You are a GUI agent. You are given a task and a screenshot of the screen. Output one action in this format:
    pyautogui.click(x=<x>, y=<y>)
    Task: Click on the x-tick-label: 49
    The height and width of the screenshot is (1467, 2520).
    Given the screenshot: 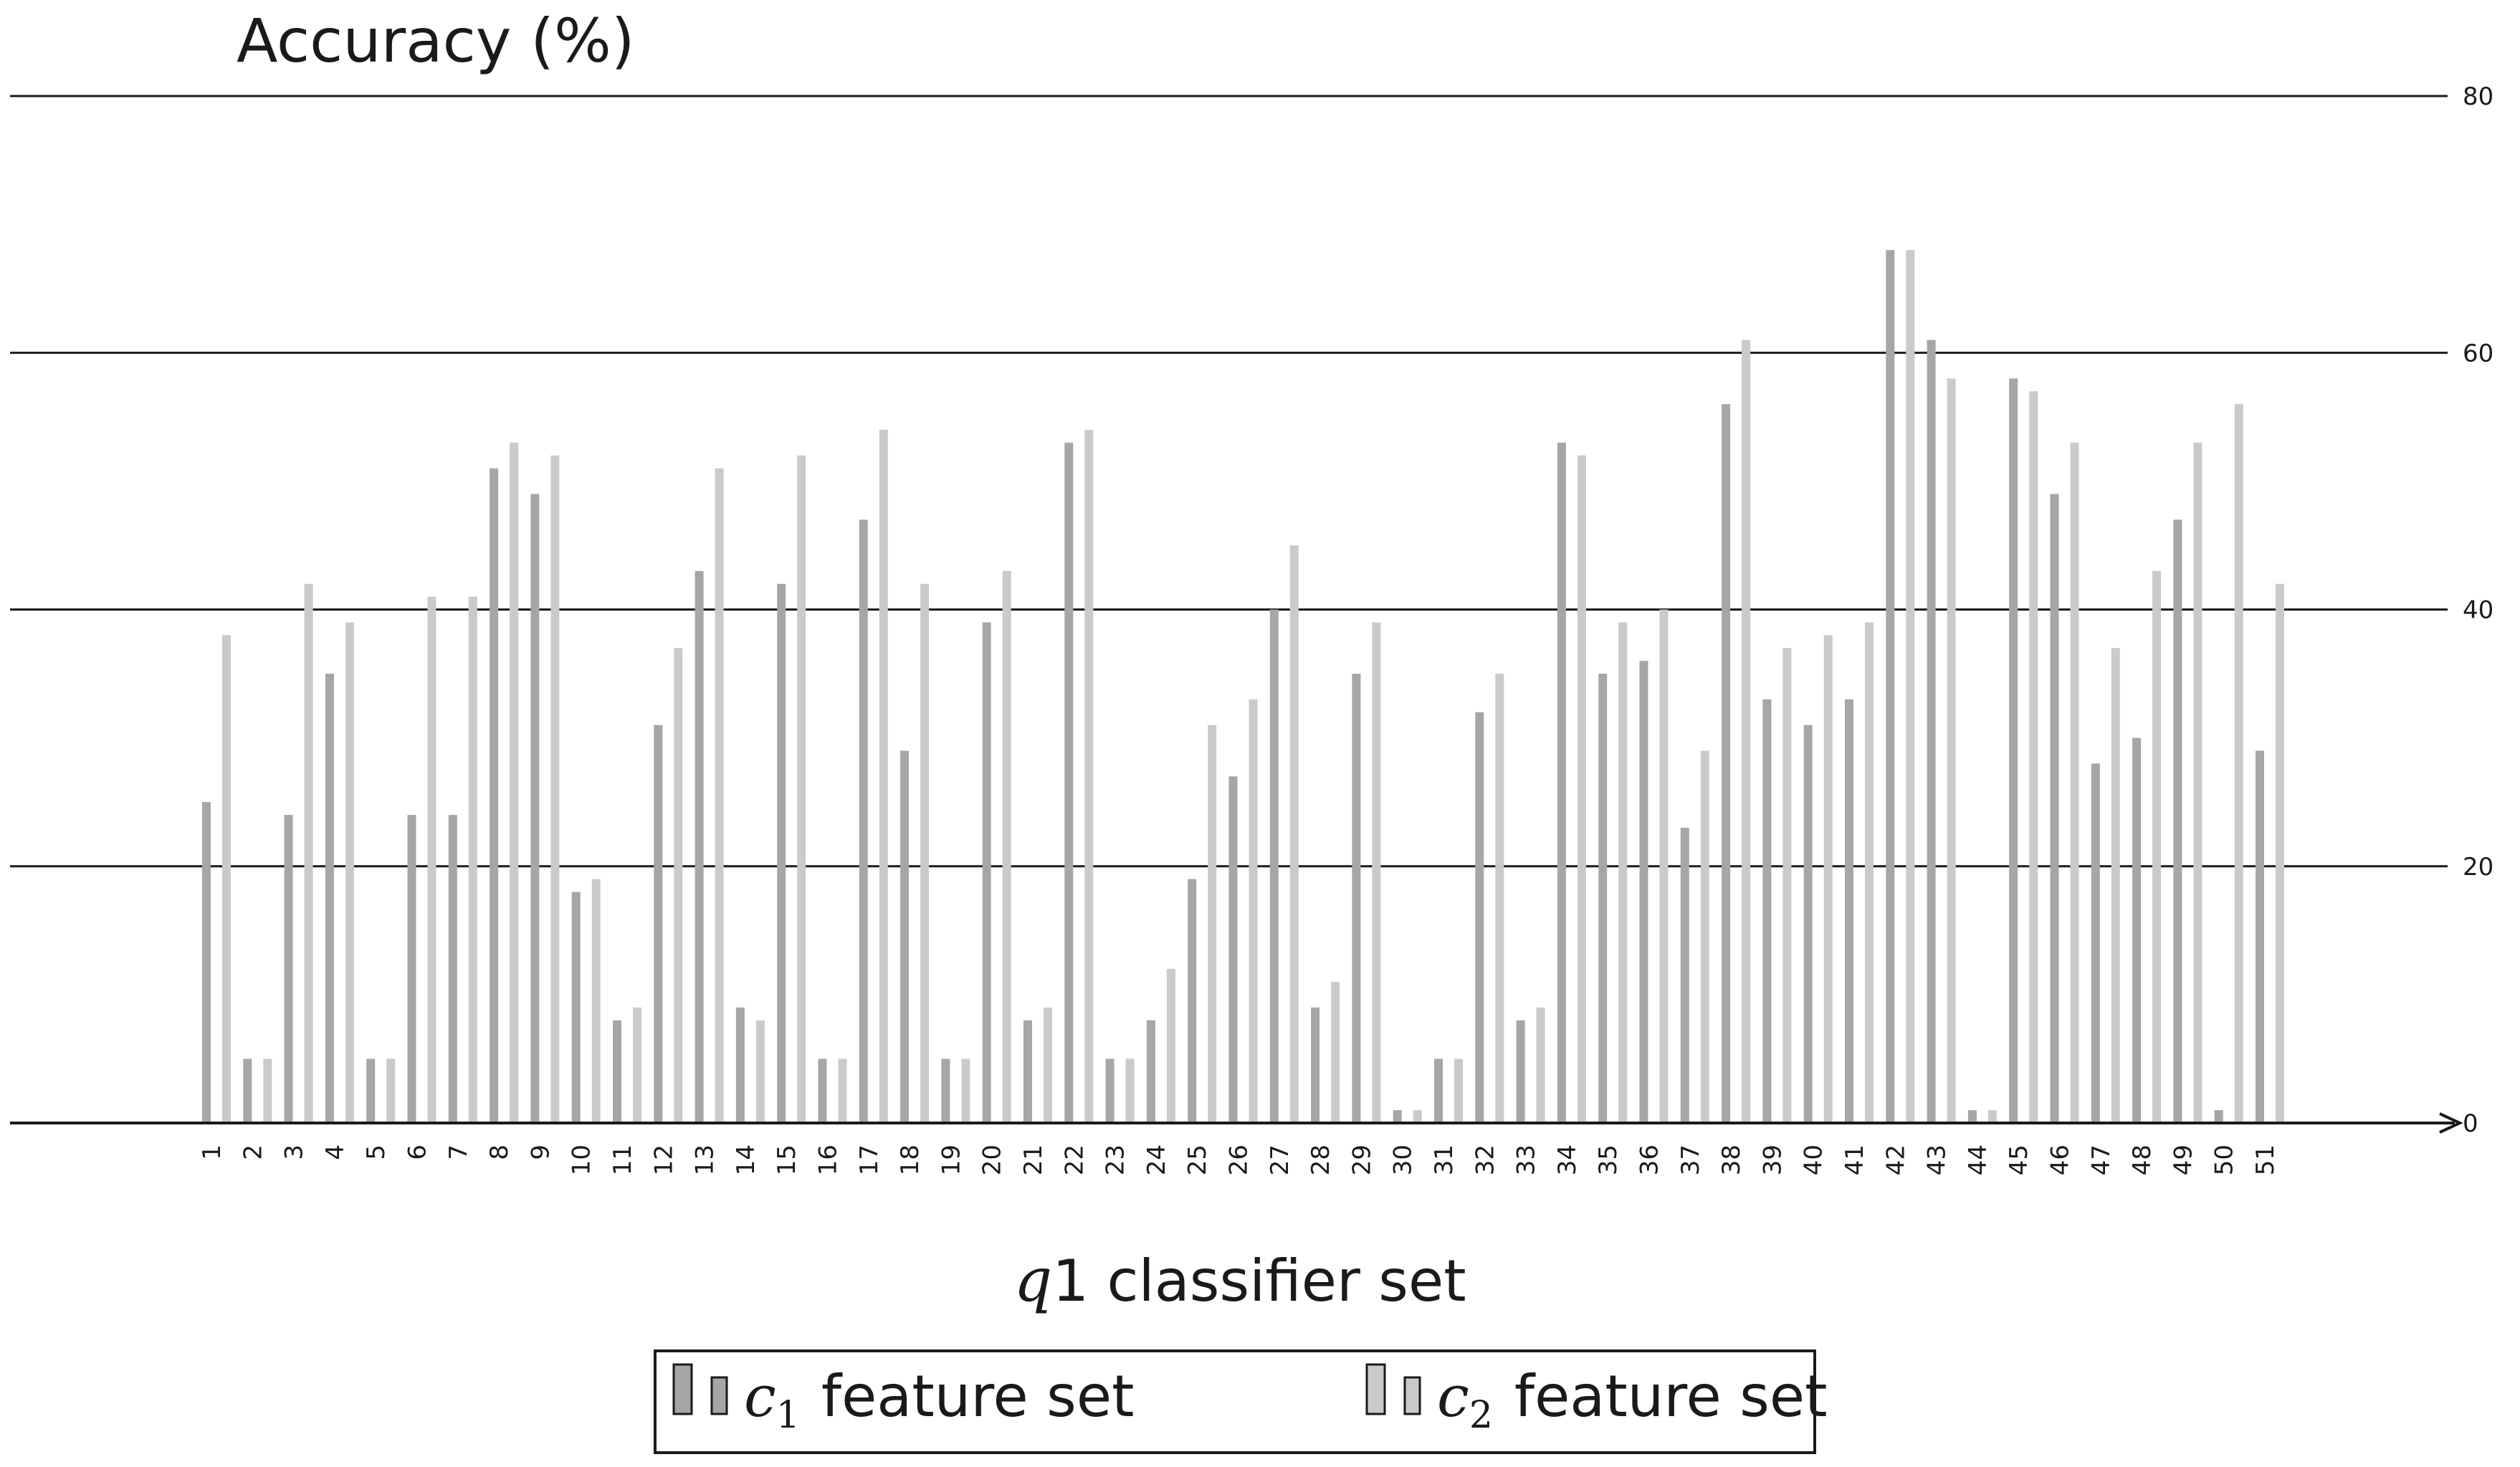 What is the action you would take?
    pyautogui.click(x=2183, y=1160)
    